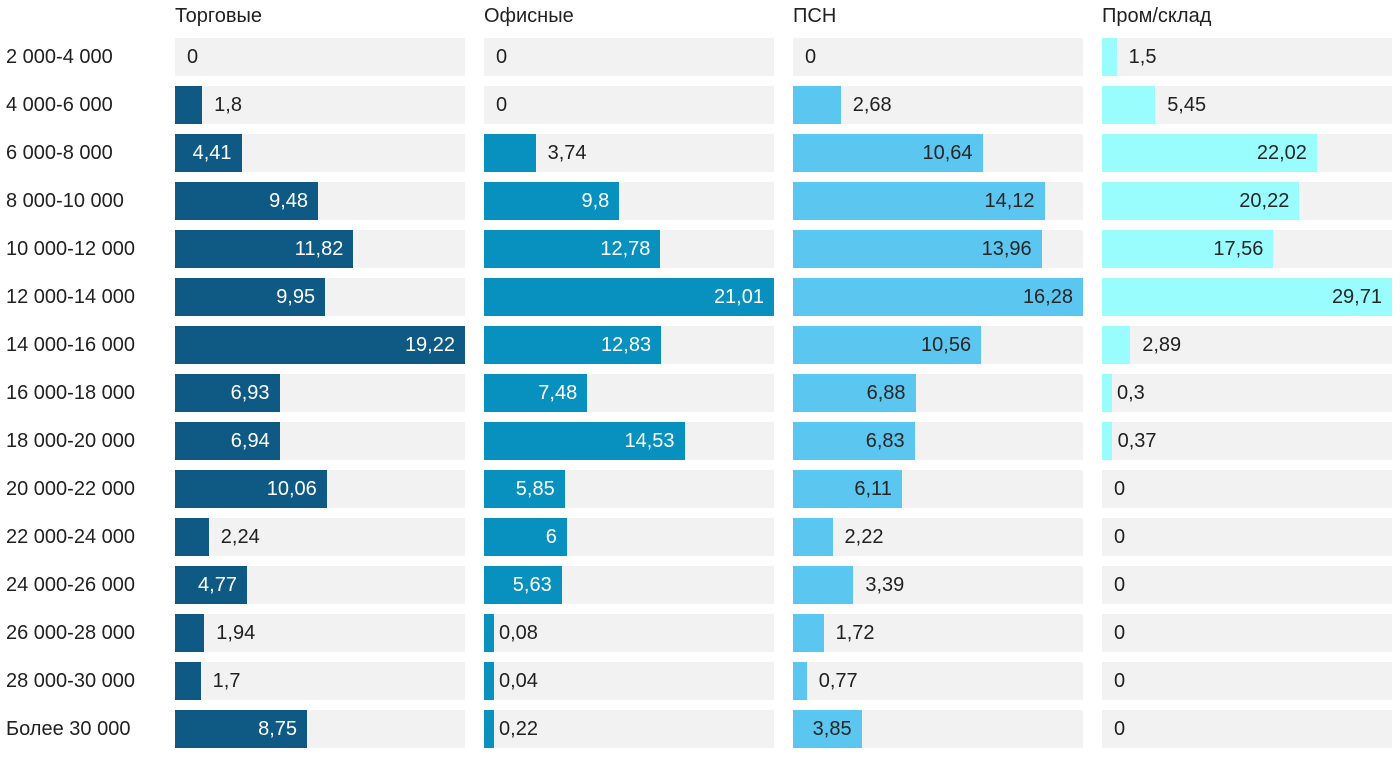 This screenshot has width=1400, height=766. I want to click on bar-value-label: 2,68, so click(872, 105).